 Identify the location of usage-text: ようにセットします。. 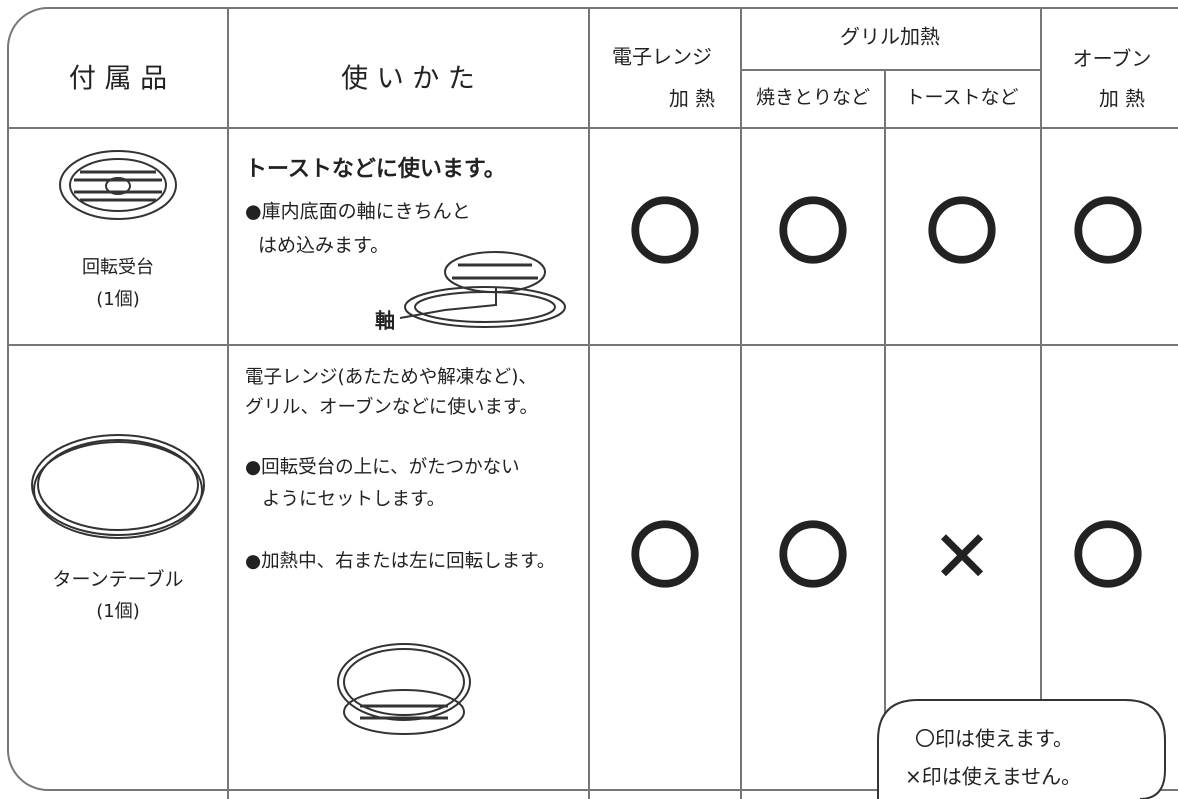
(353, 499).